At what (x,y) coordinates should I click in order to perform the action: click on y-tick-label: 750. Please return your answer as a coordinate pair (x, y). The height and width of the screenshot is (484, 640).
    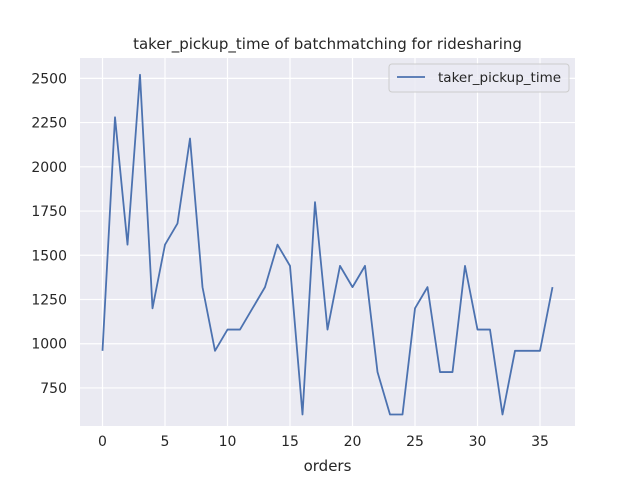
    Looking at the image, I should click on (53, 389).